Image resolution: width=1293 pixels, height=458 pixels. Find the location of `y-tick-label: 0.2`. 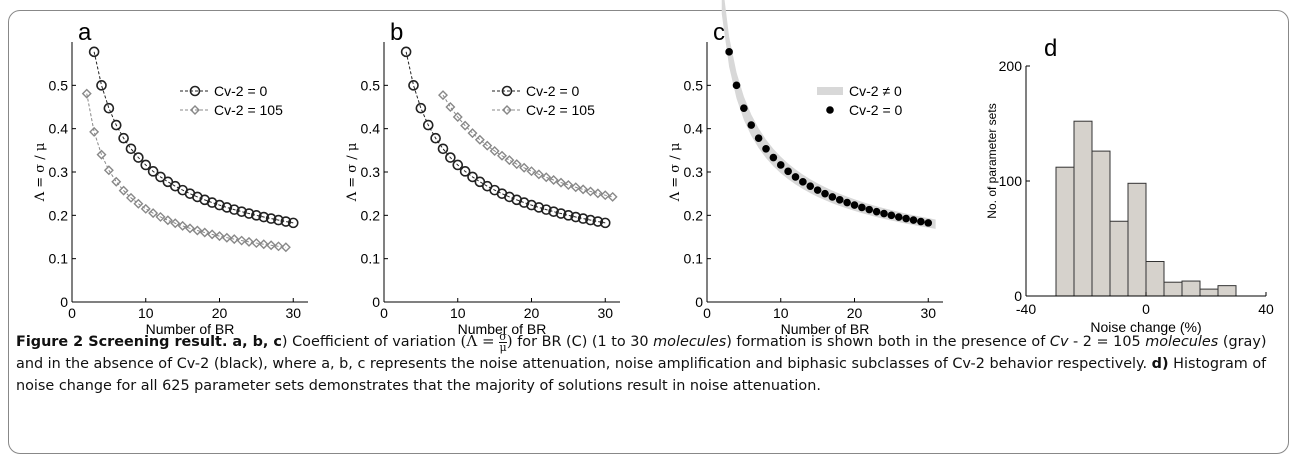

y-tick-label: 0.2 is located at coordinates (59, 215).